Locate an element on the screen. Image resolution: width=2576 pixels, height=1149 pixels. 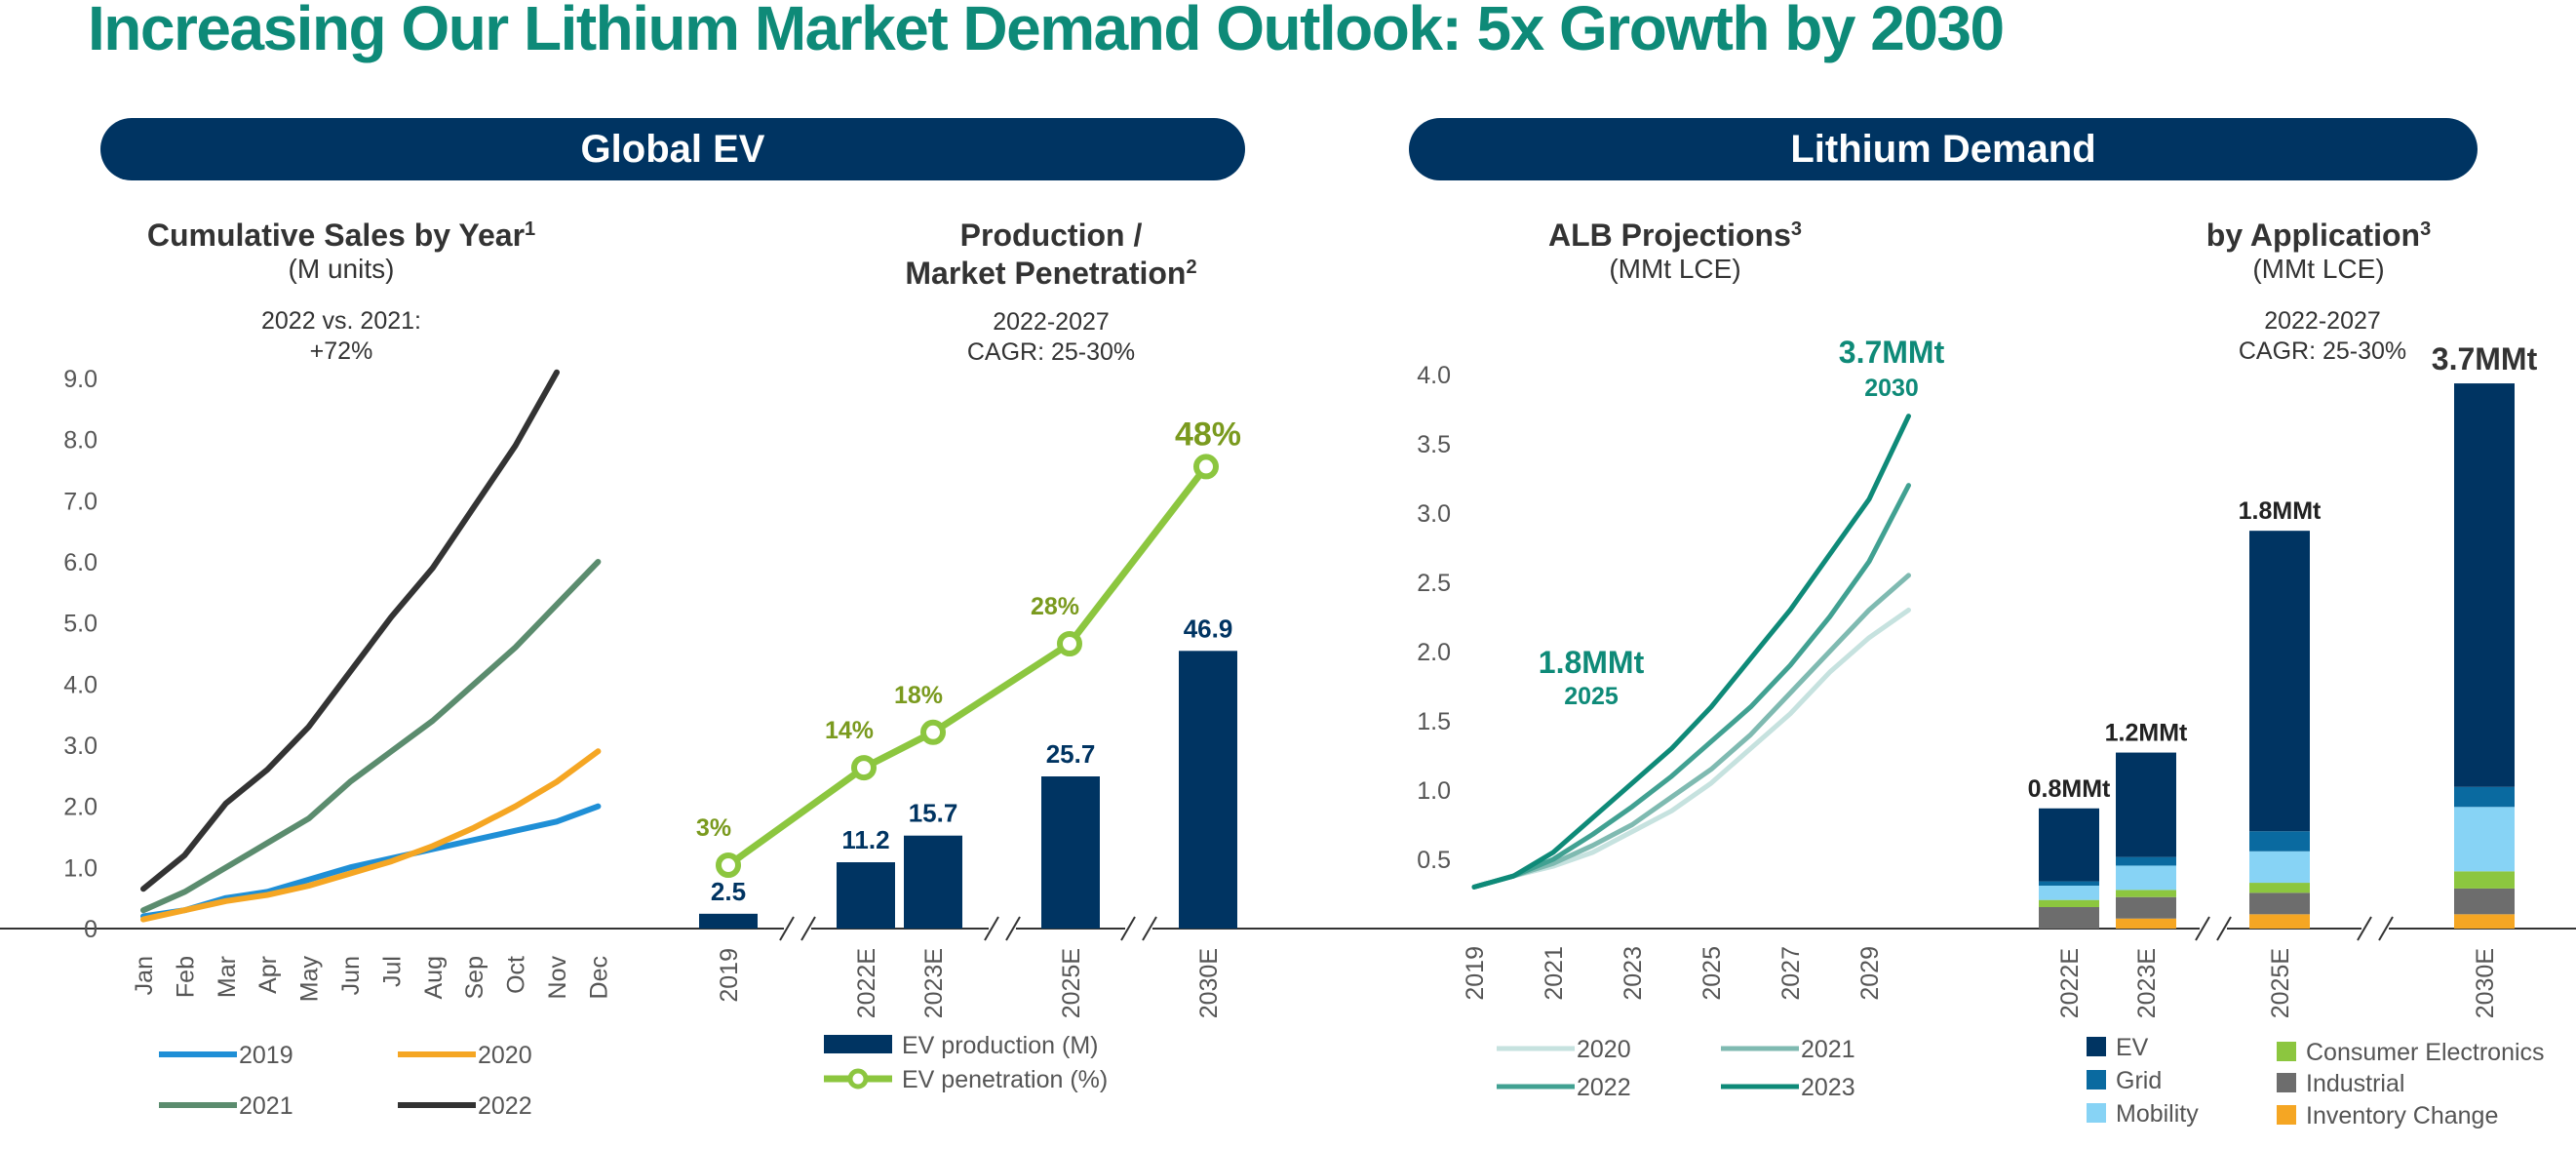
cumulative-series-2022 is located at coordinates (350, 630).